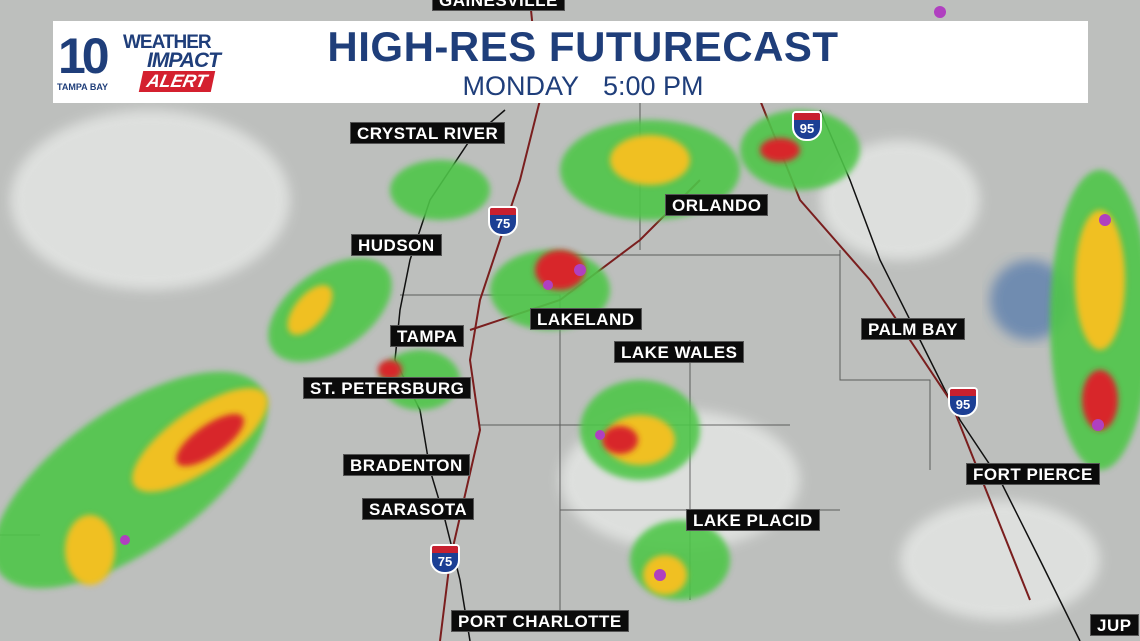  What do you see at coordinates (1033, 474) in the screenshot?
I see `city-label-fort-pierce: FORT PIERCE` at bounding box center [1033, 474].